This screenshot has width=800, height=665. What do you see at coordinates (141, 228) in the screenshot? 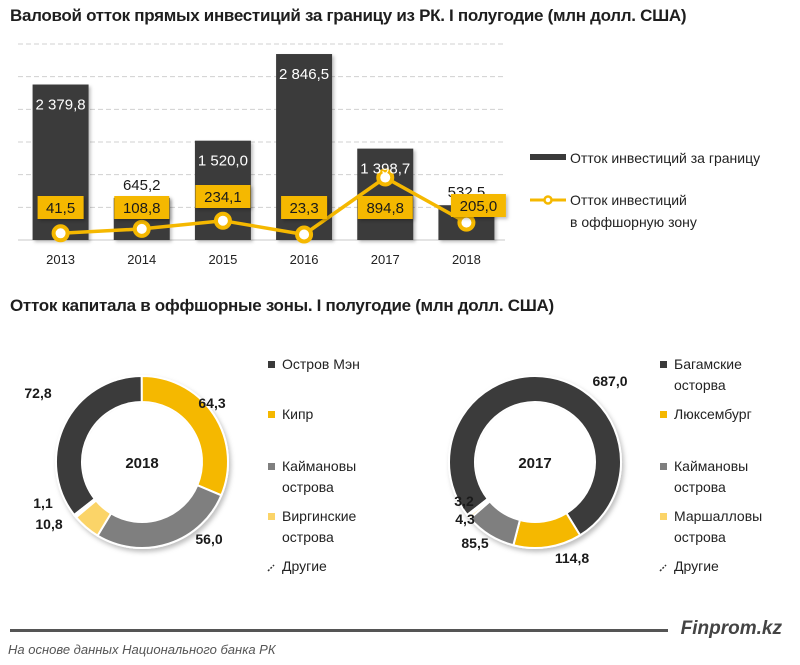
I see `offshore-point-2014` at bounding box center [141, 228].